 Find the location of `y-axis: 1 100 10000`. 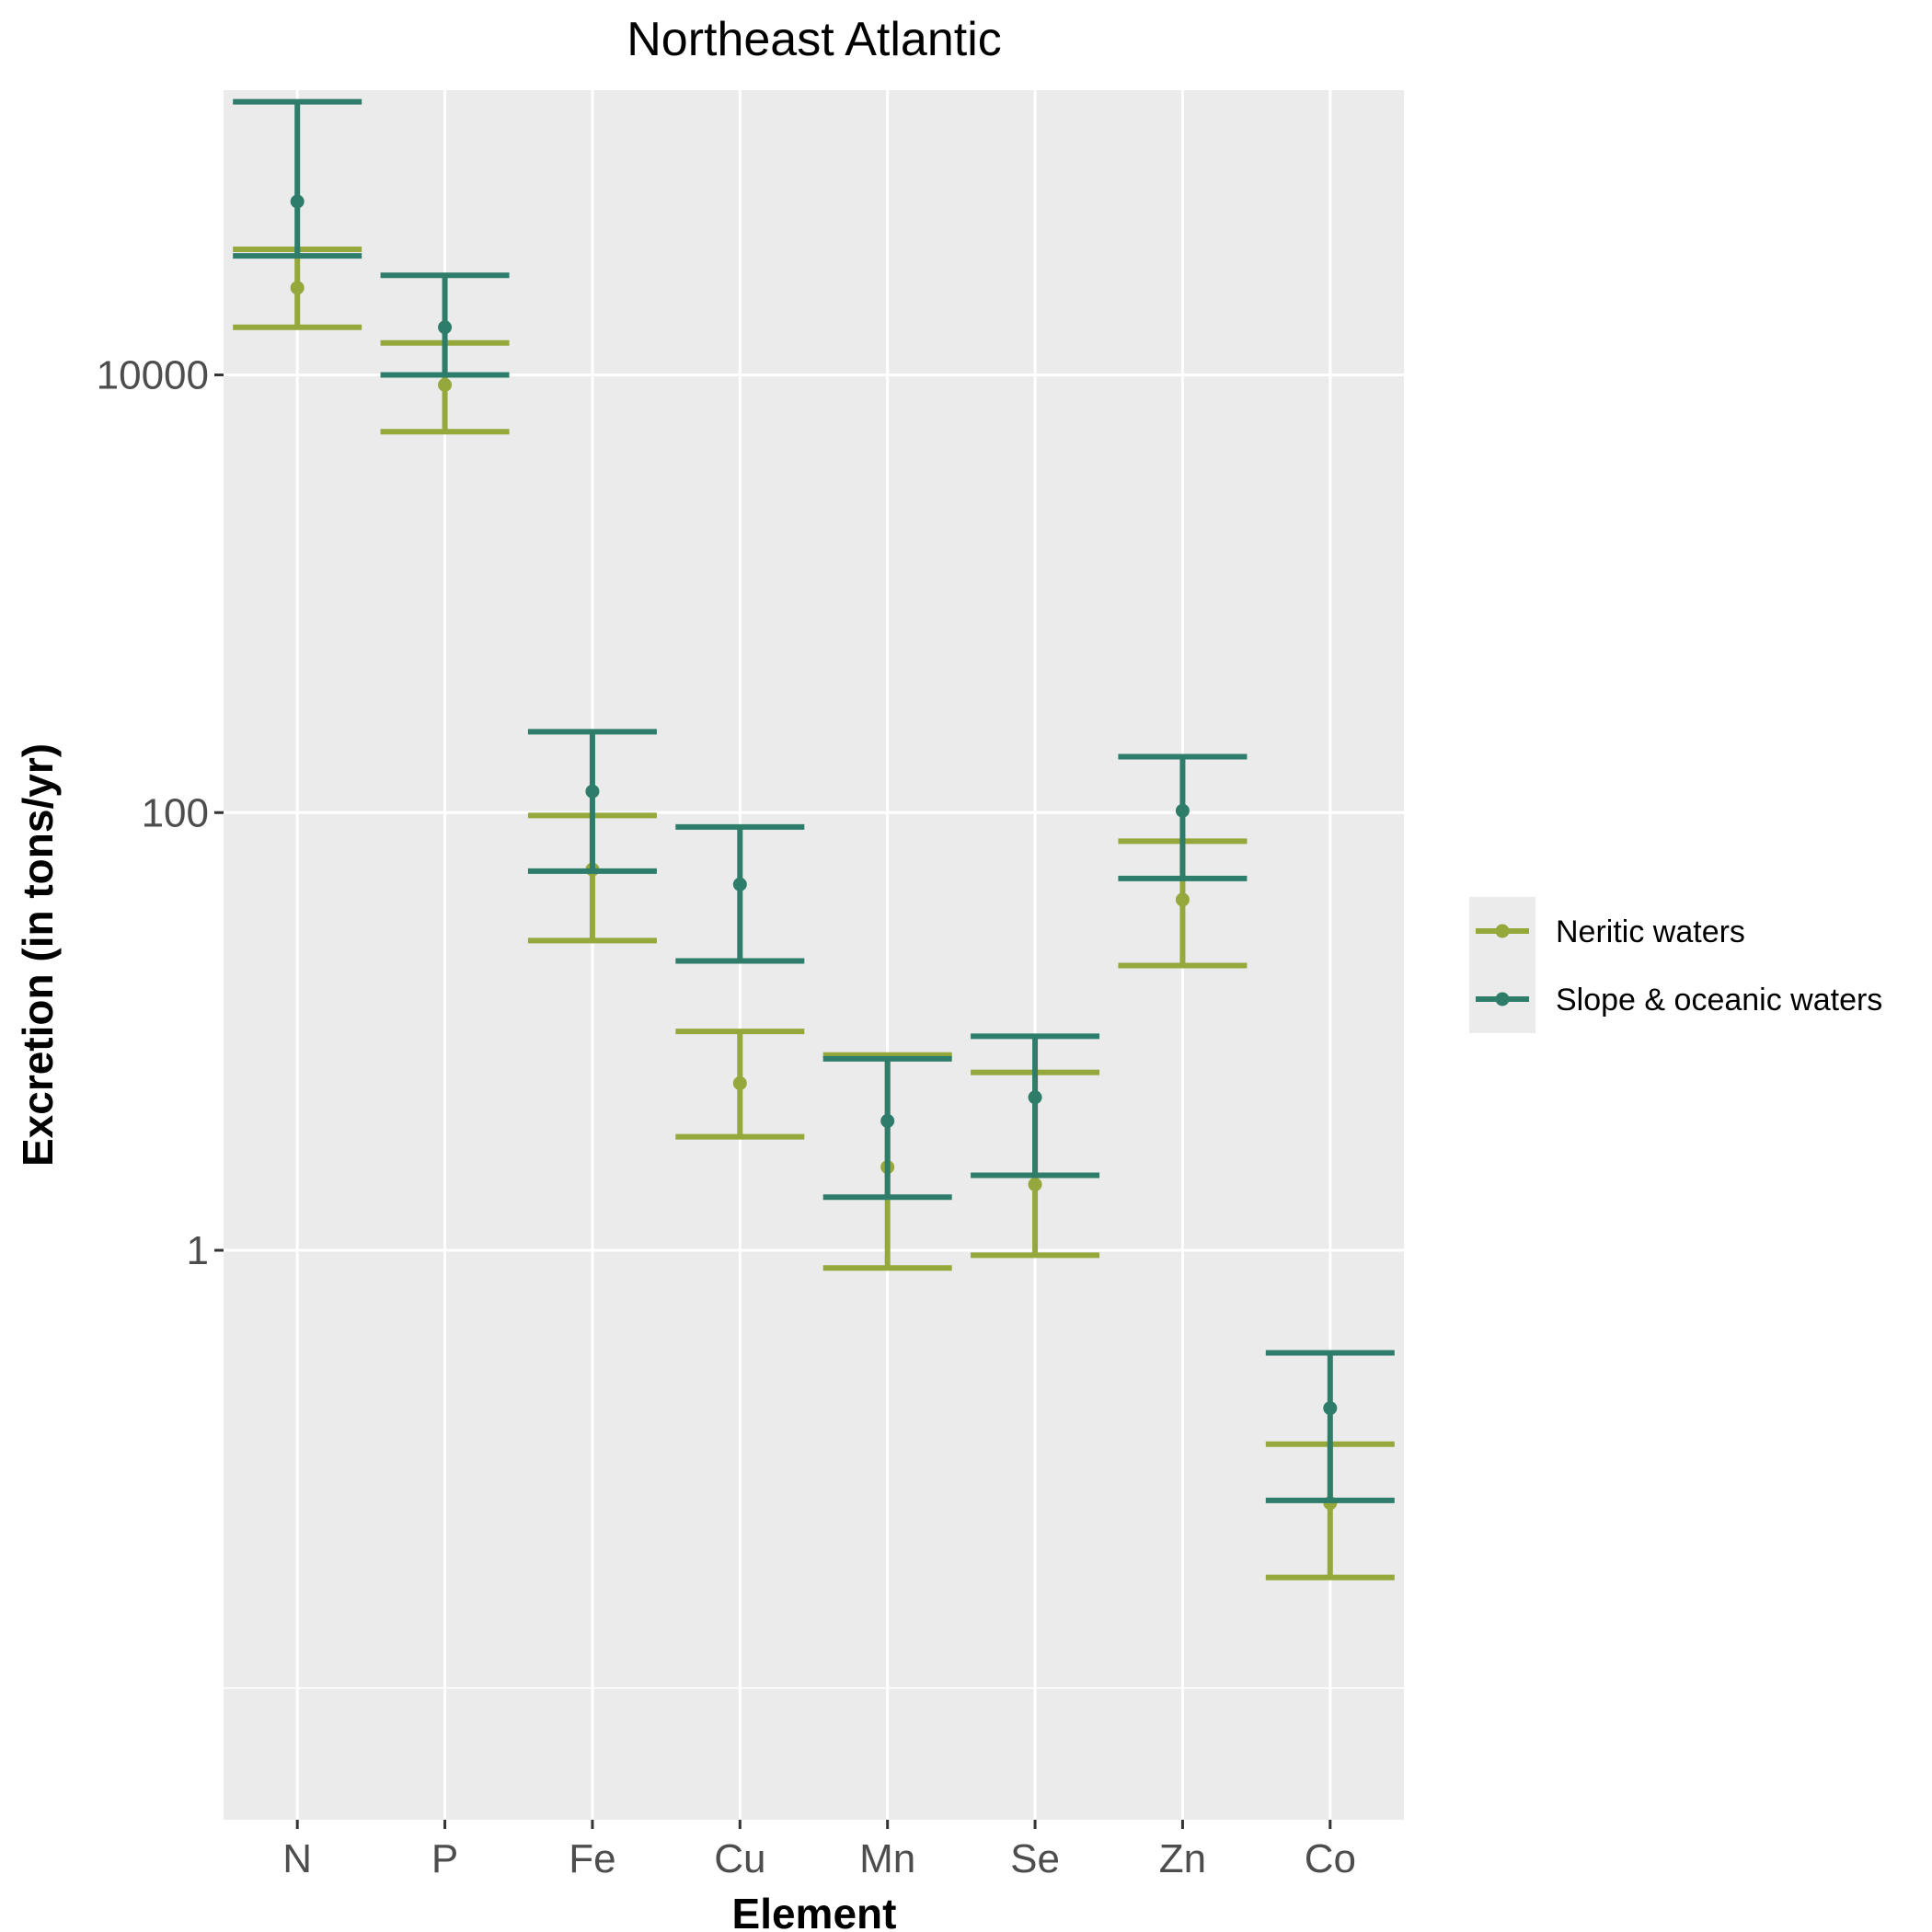

y-axis: 1 100 10000 is located at coordinates (160, 812).